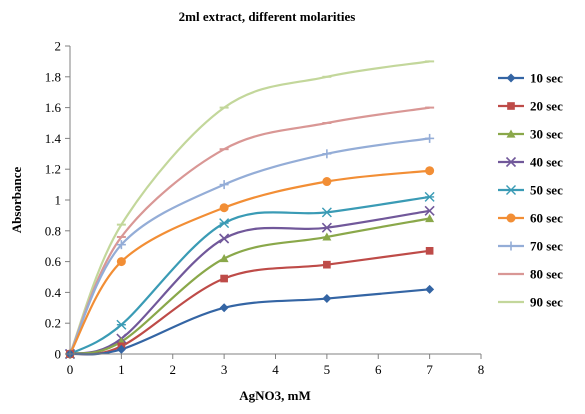 This screenshot has height=414, width=585. I want to click on legend-label: 80 sec, so click(546, 274).